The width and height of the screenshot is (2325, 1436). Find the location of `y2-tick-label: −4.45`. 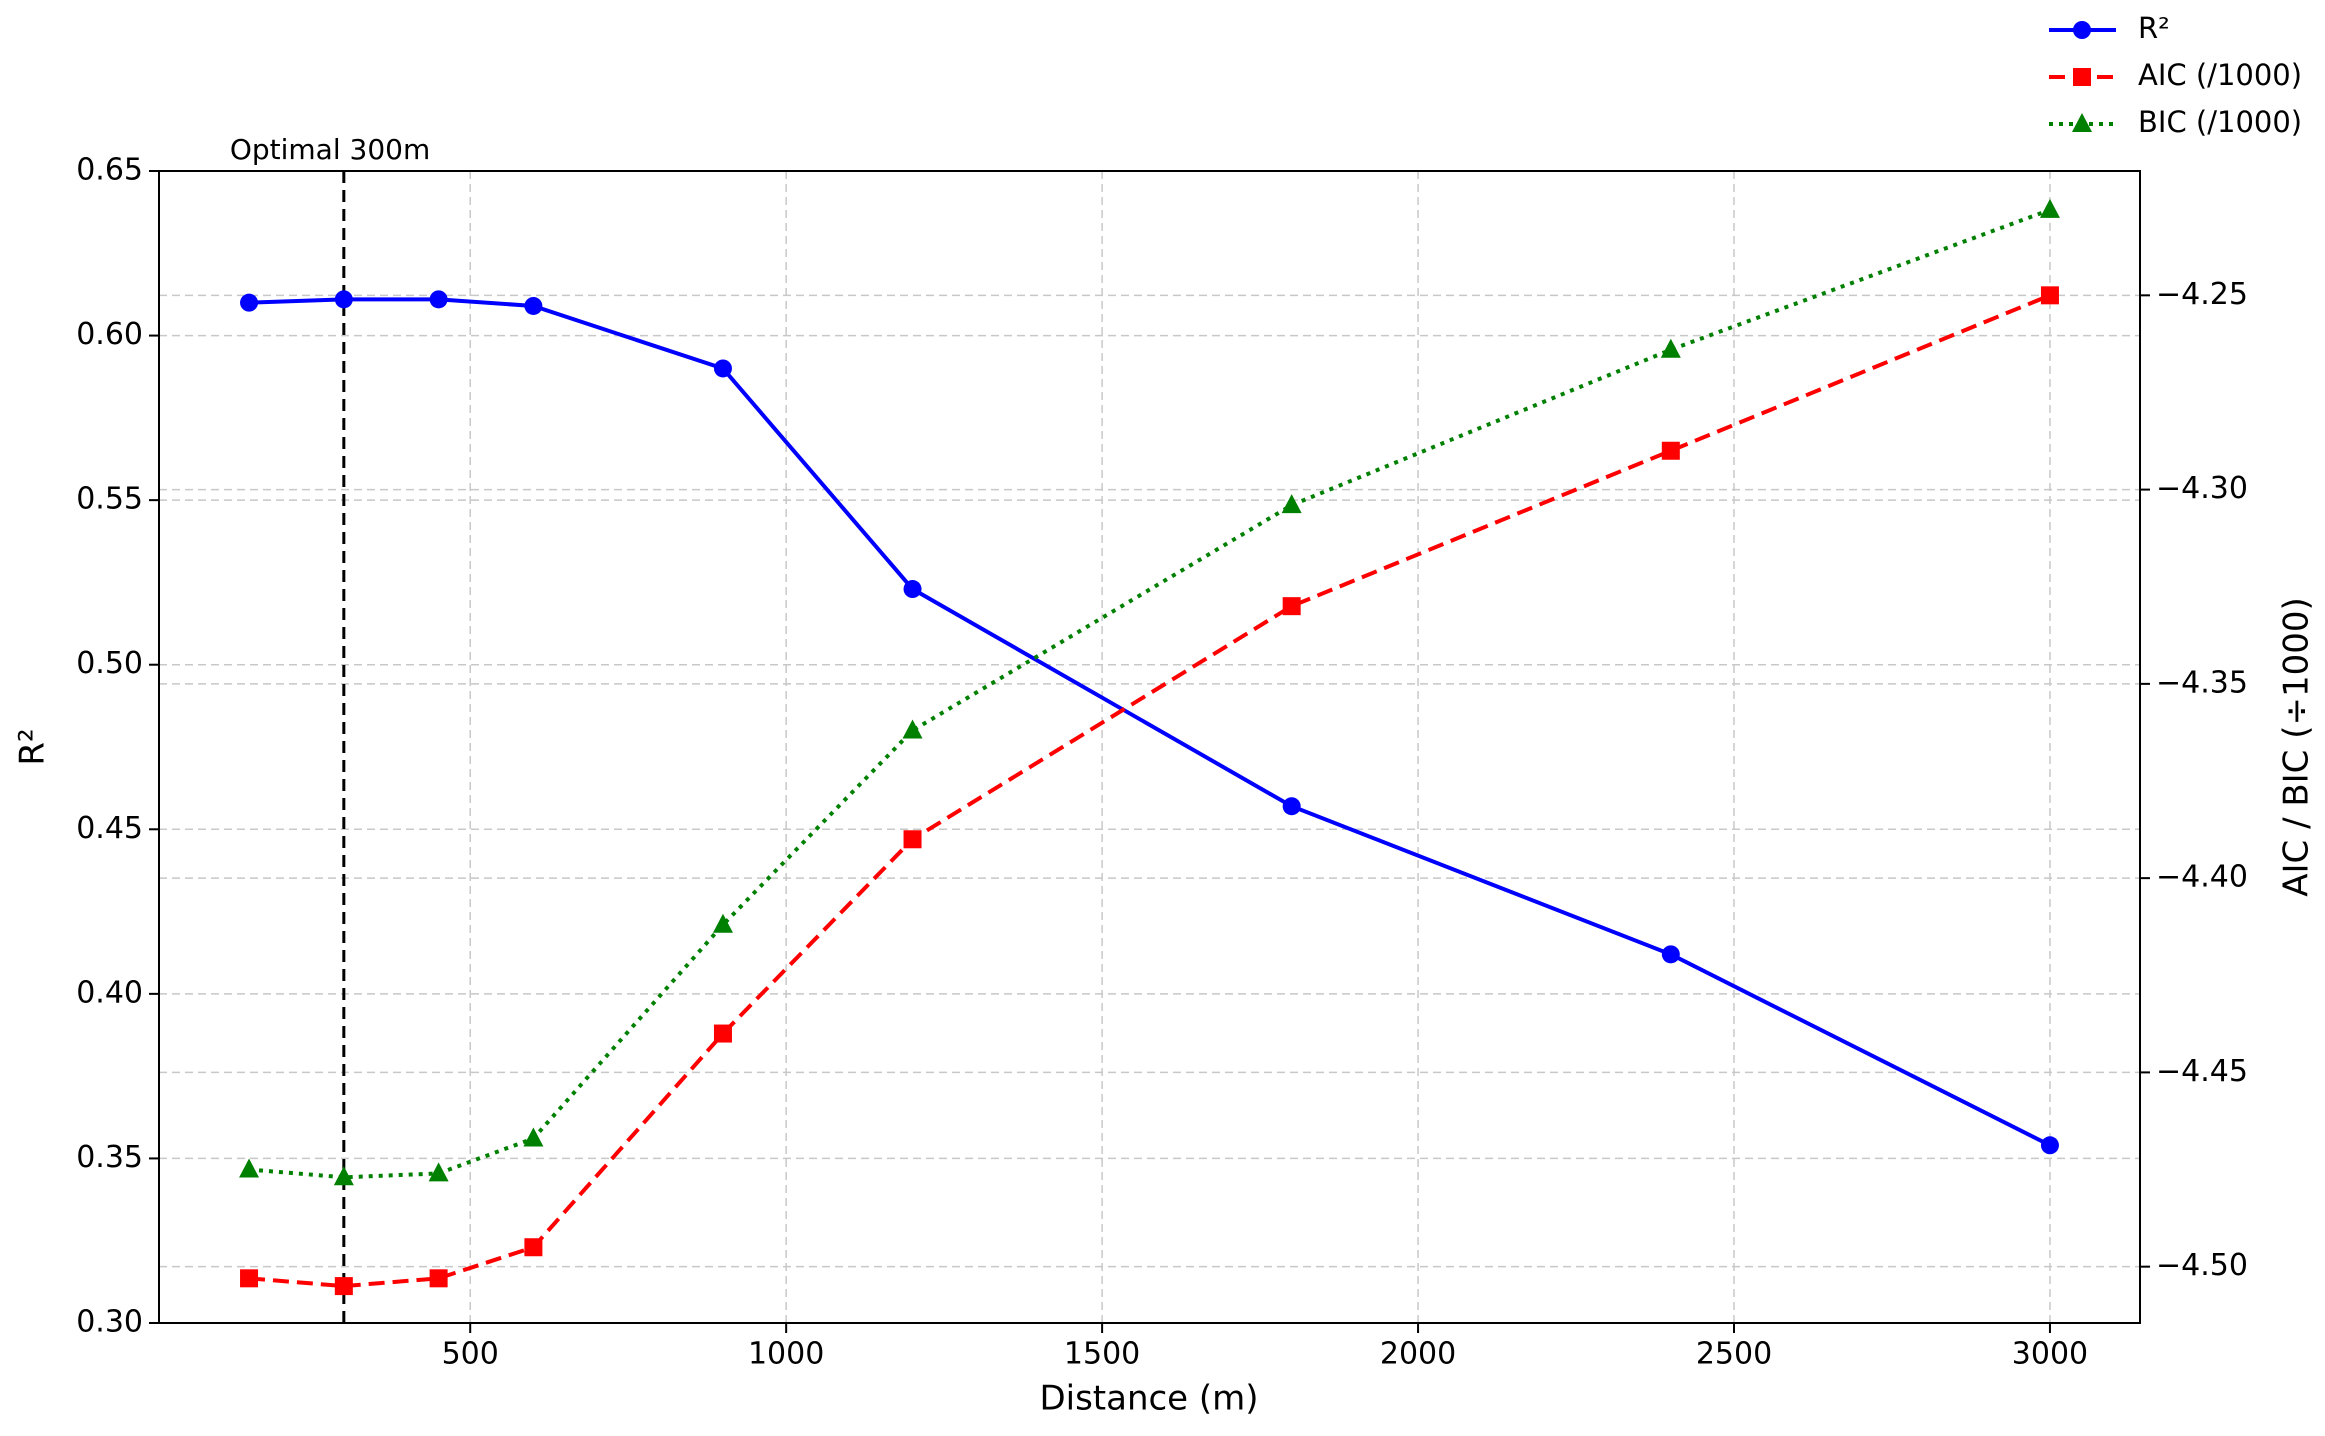

y2-tick-label: −4.45 is located at coordinates (2202, 1071).